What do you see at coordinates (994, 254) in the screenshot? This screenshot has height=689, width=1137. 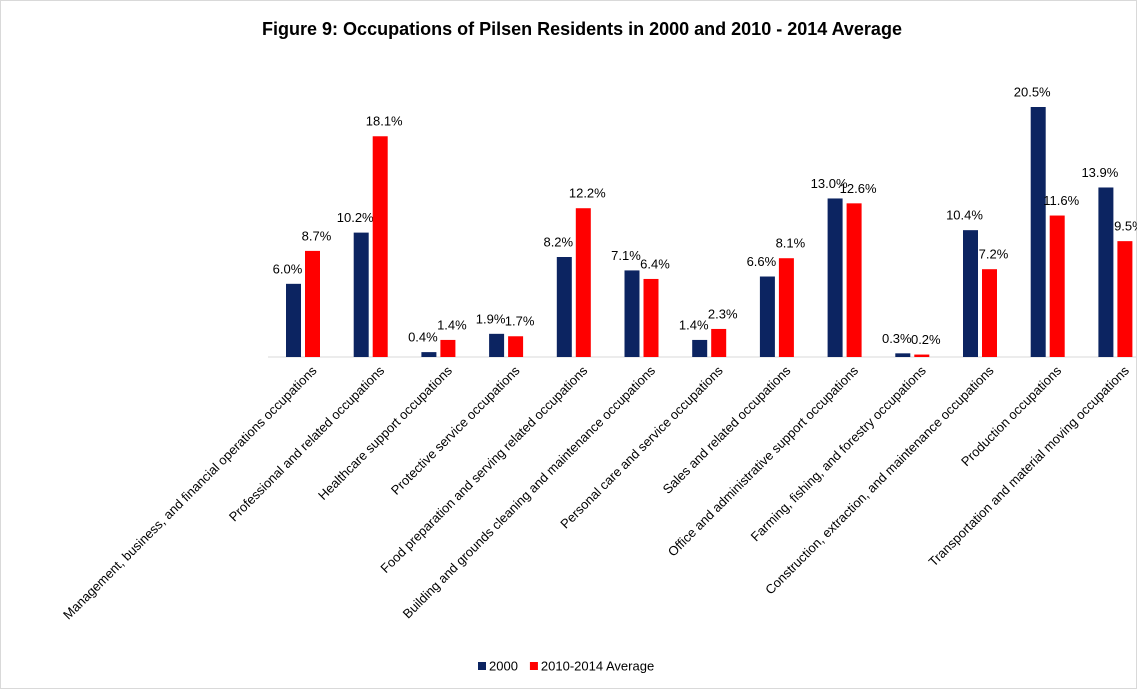 I see `value-label: 7.2%` at bounding box center [994, 254].